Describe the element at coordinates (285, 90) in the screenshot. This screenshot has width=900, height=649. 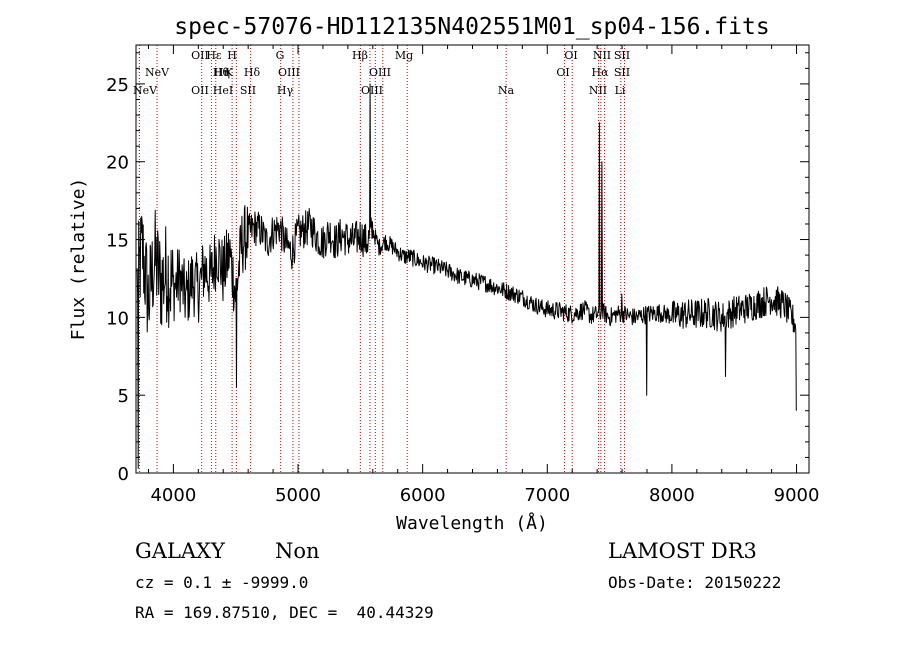
I see `line-marker-label: Hγ` at that location.